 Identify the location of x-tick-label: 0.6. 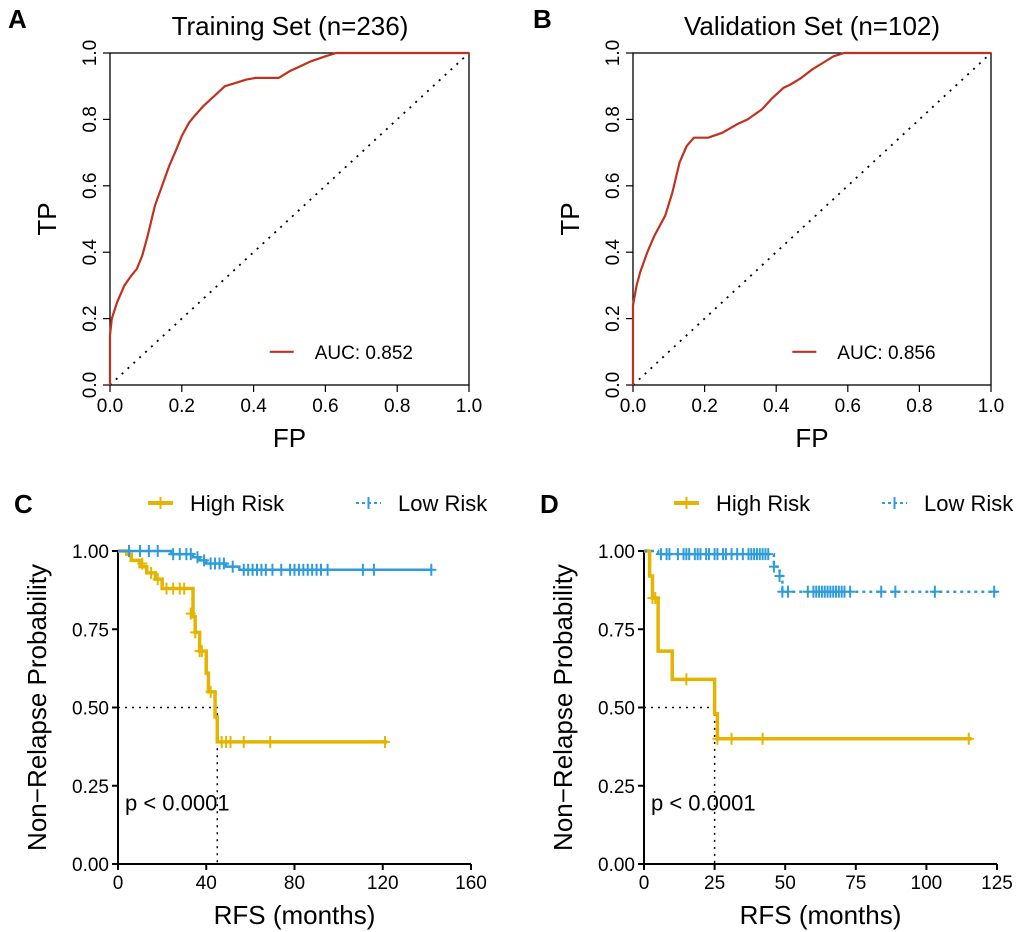
(848, 406).